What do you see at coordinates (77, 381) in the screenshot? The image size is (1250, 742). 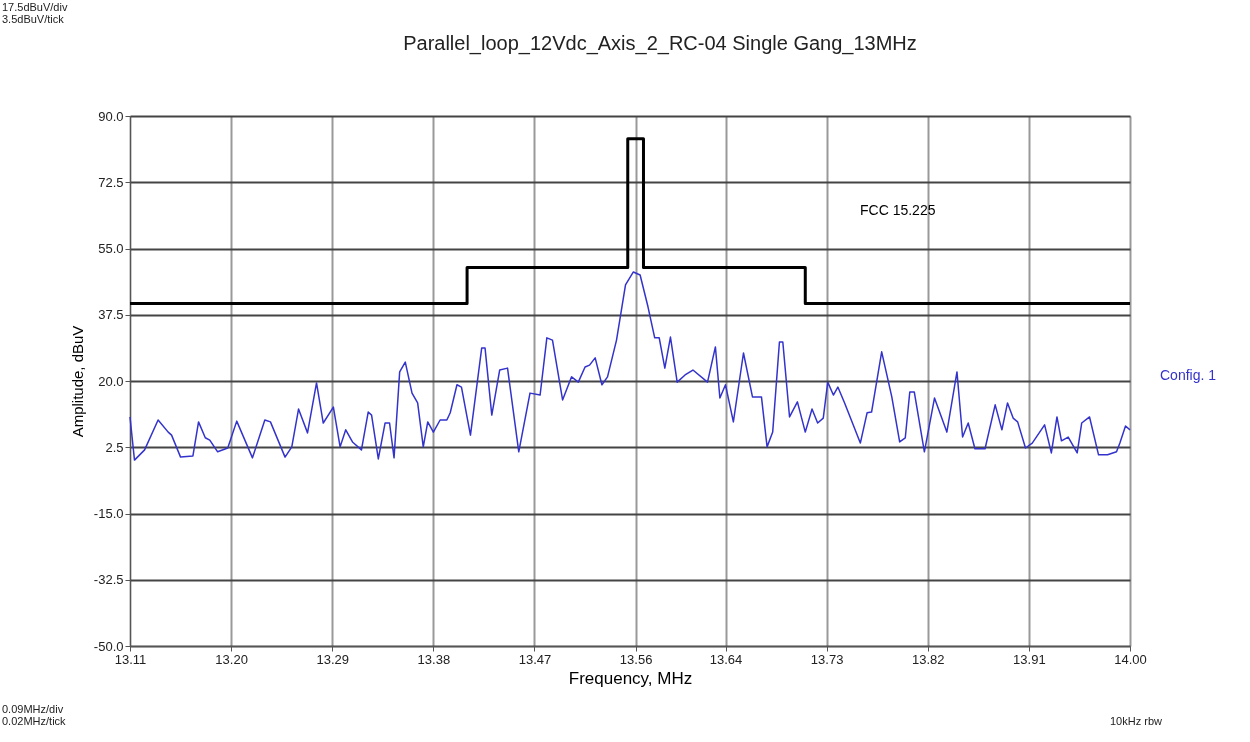 I see `y-axis-title: Amplitude, dBuV` at bounding box center [77, 381].